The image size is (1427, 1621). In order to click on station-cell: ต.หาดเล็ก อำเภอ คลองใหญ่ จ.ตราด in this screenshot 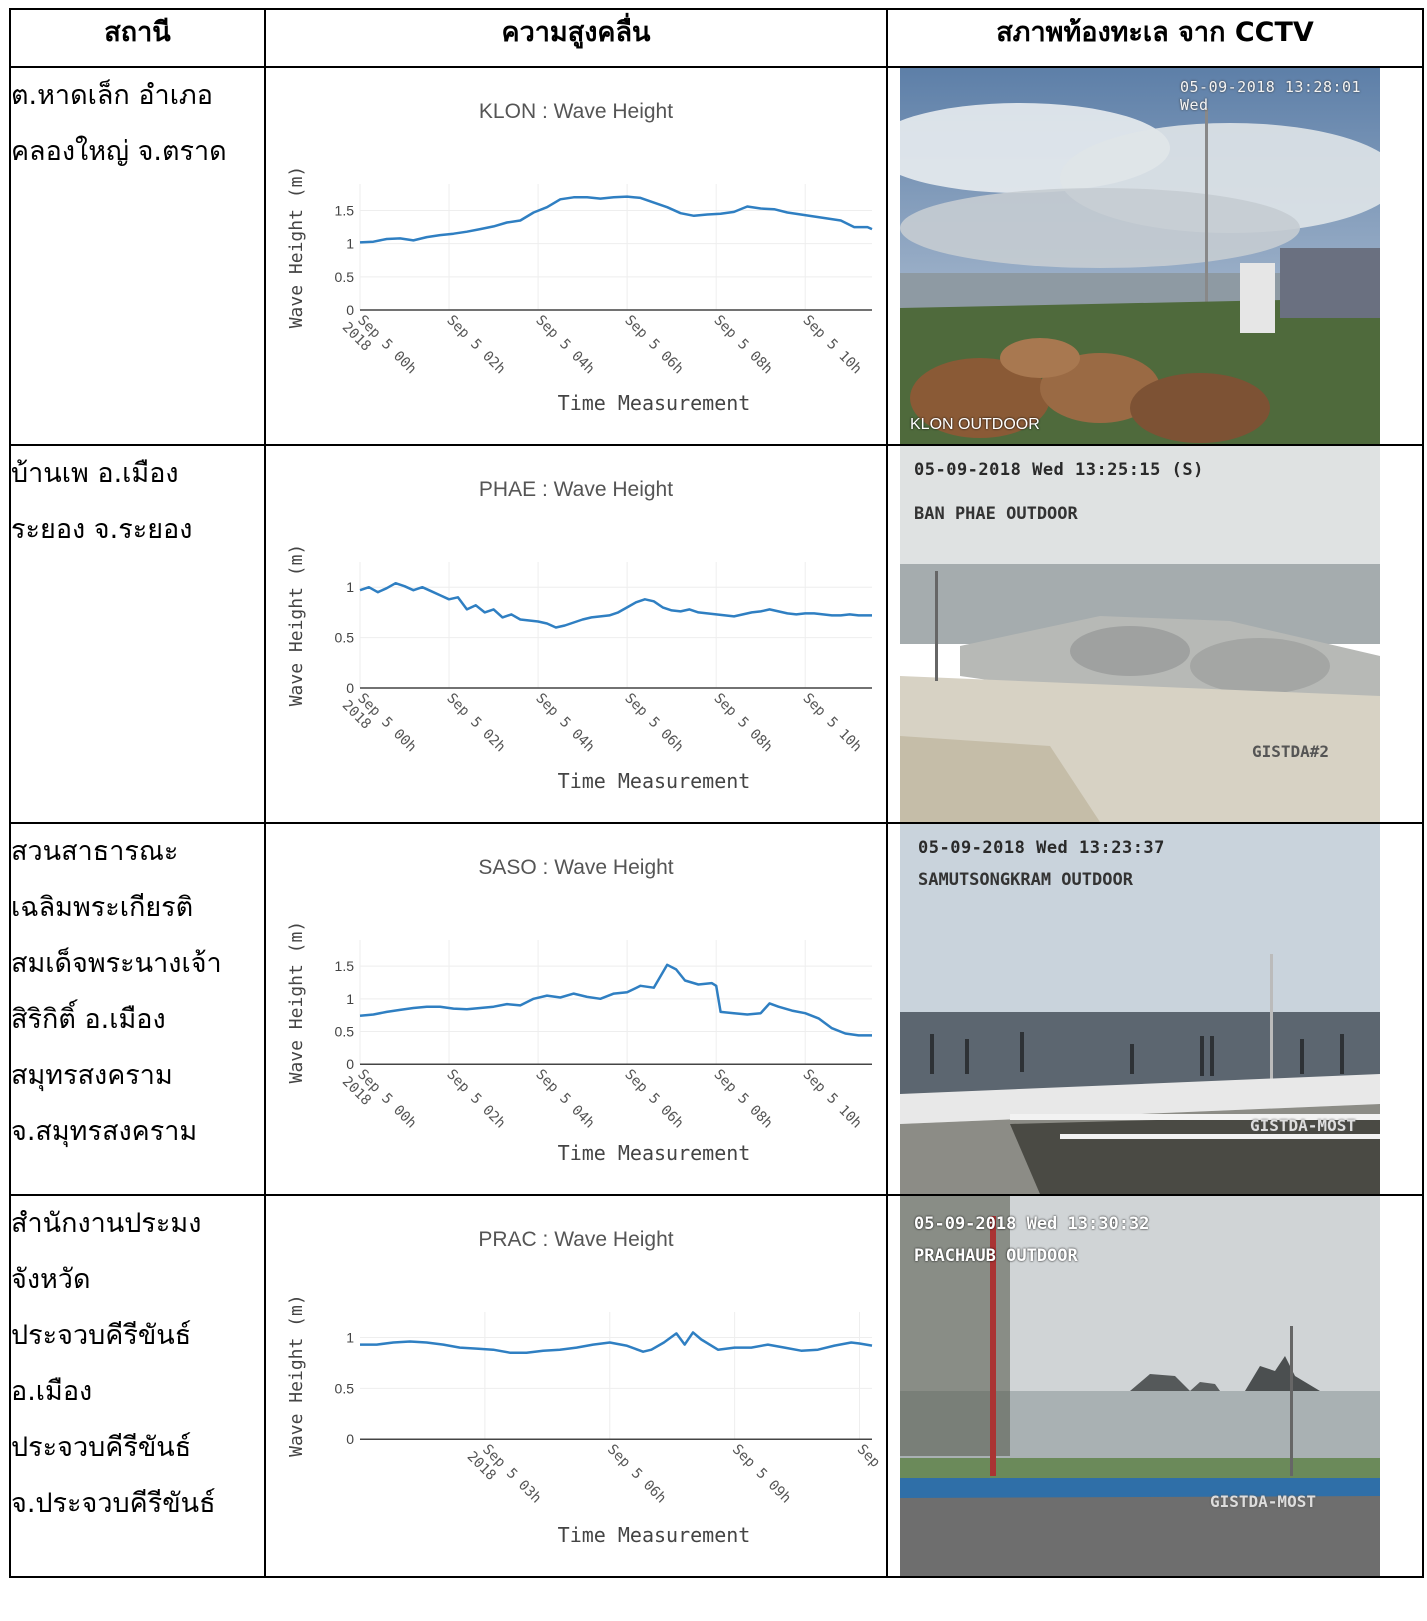, I will do `click(137, 256)`.